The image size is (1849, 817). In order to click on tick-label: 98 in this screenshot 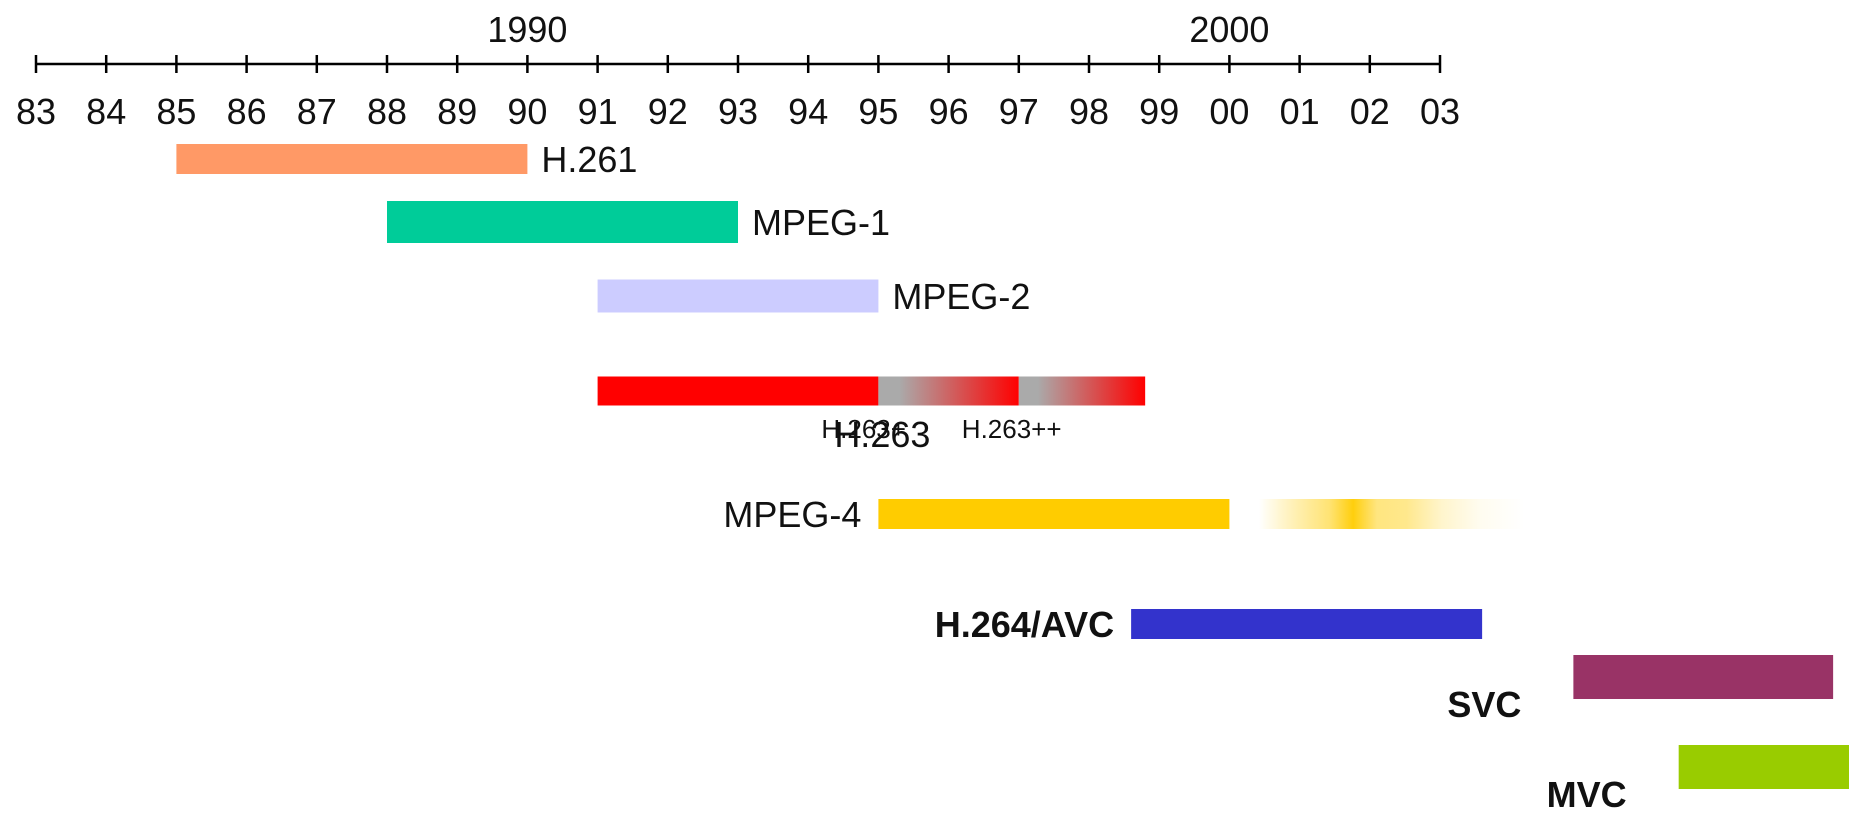, I will do `click(1089, 111)`.